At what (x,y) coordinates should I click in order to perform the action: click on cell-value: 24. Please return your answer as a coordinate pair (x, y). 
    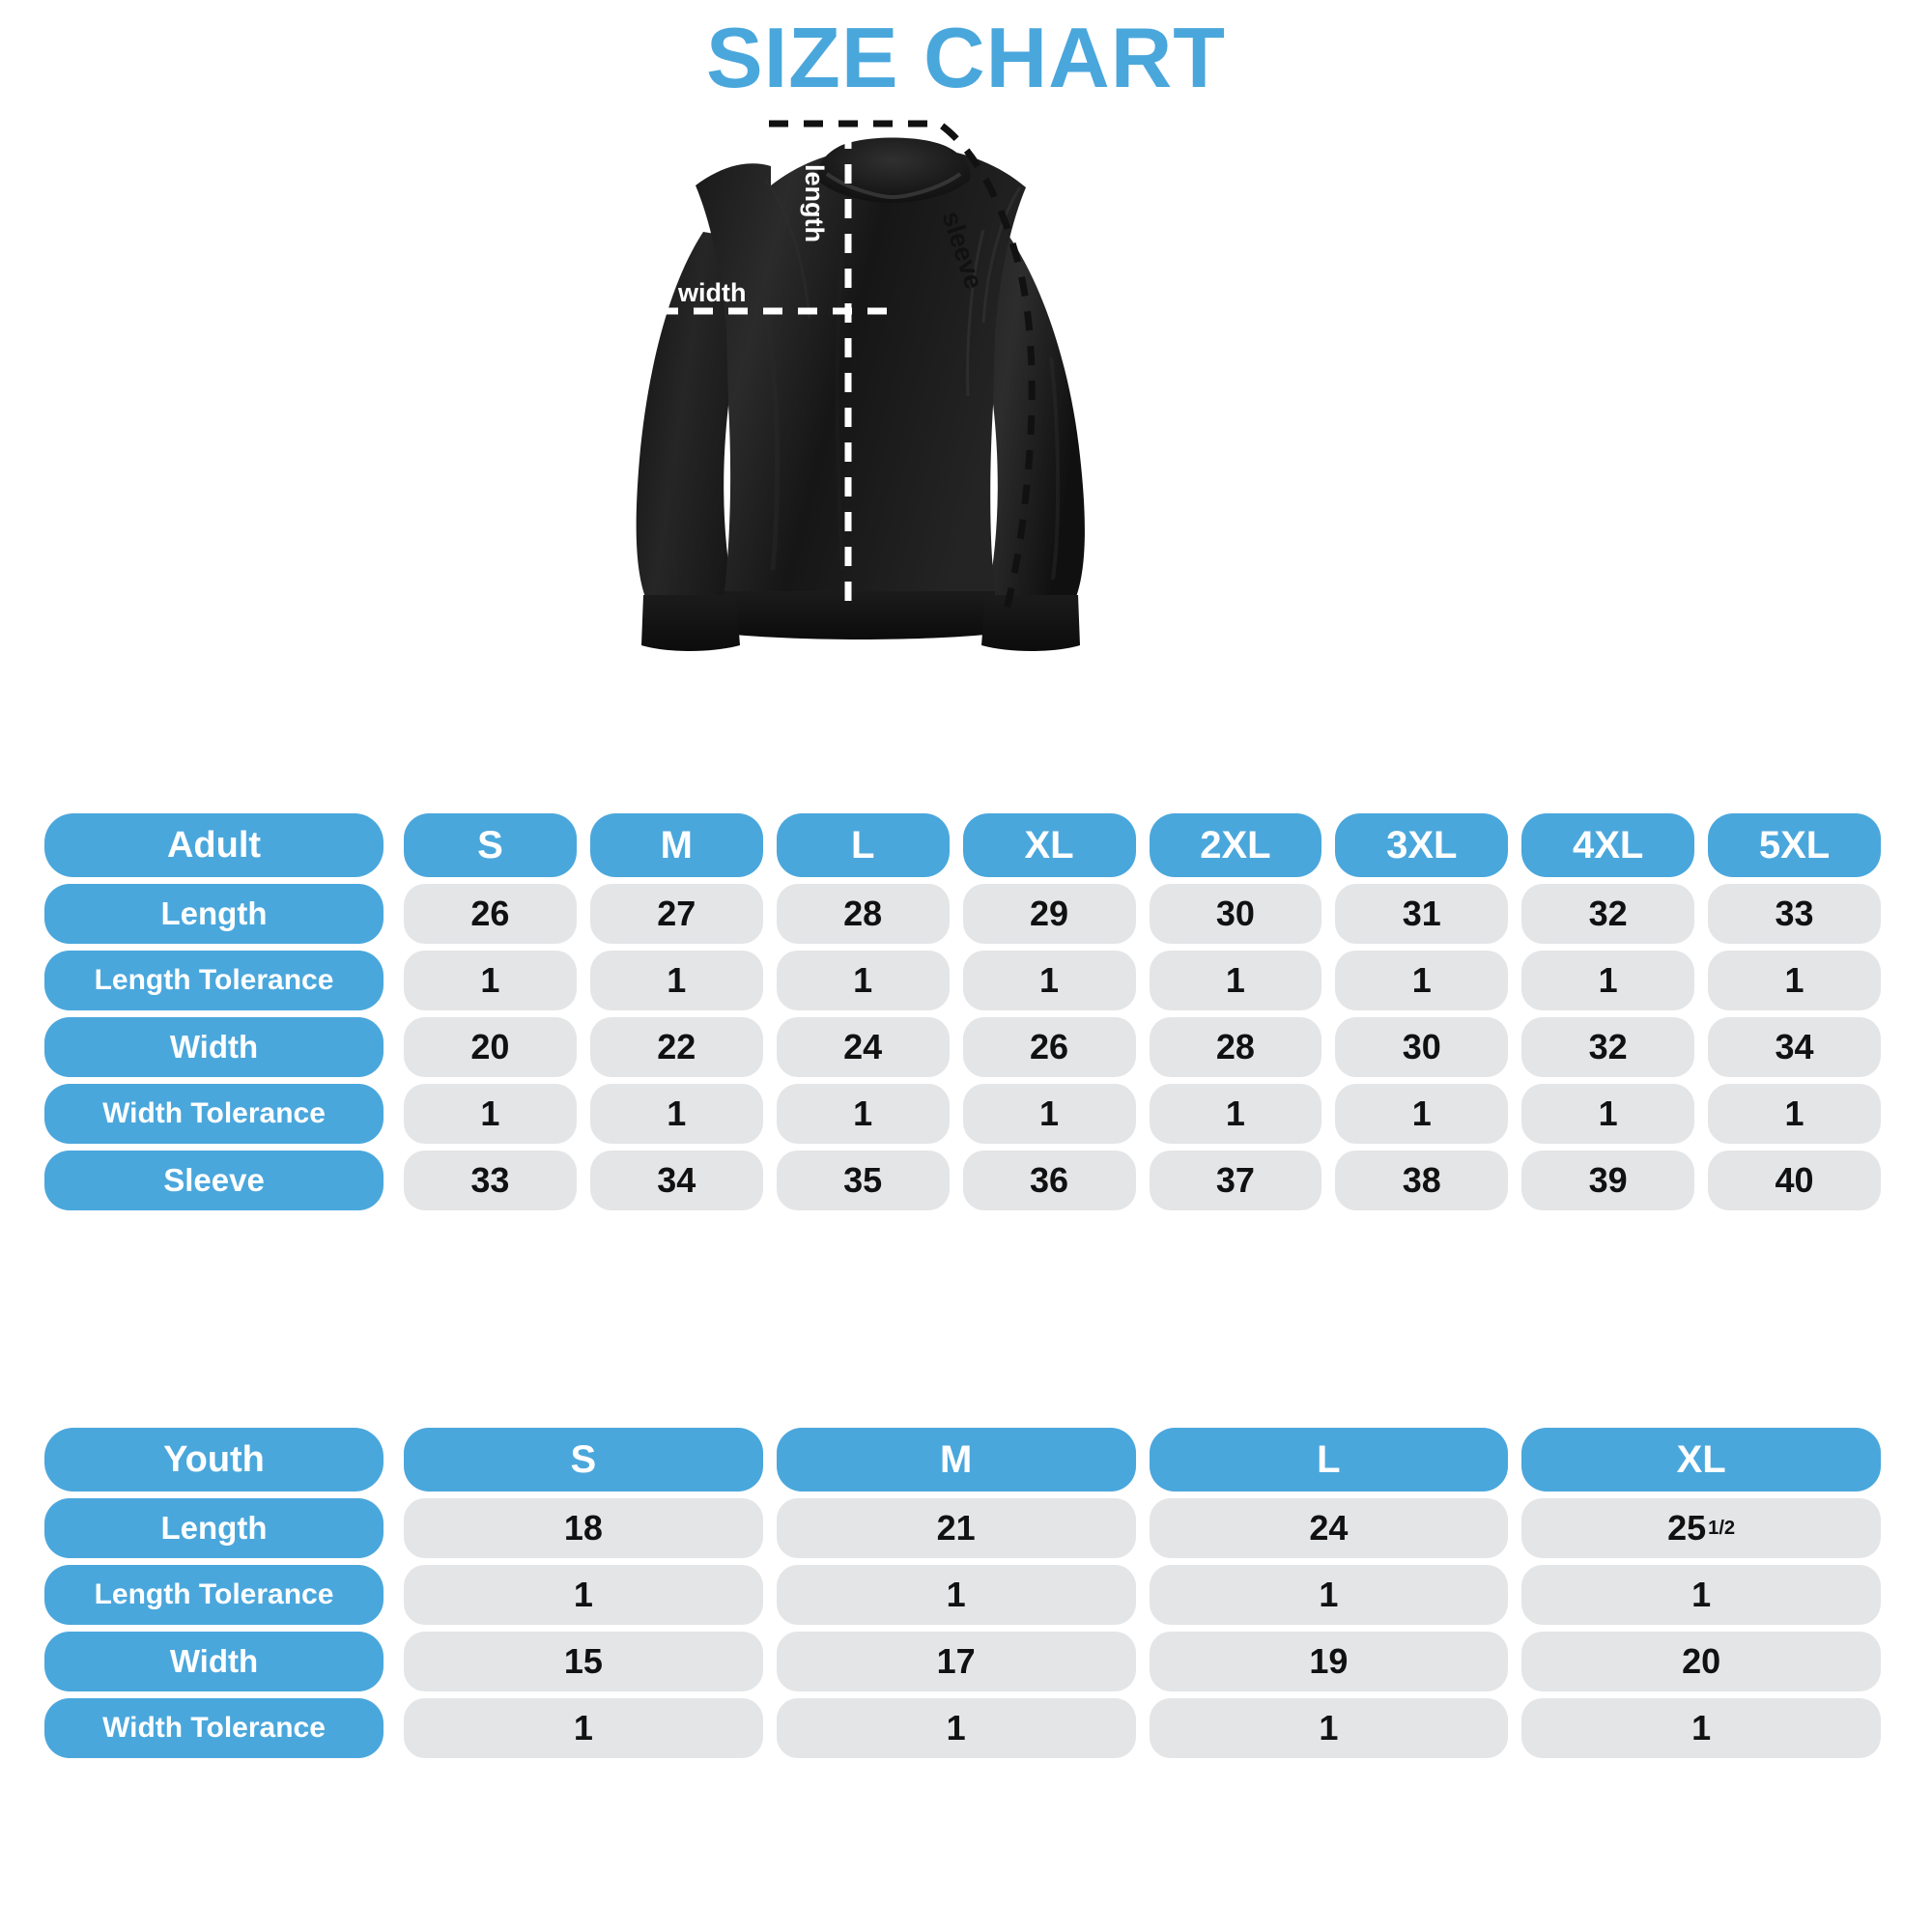
    Looking at the image, I should click on (1329, 1528).